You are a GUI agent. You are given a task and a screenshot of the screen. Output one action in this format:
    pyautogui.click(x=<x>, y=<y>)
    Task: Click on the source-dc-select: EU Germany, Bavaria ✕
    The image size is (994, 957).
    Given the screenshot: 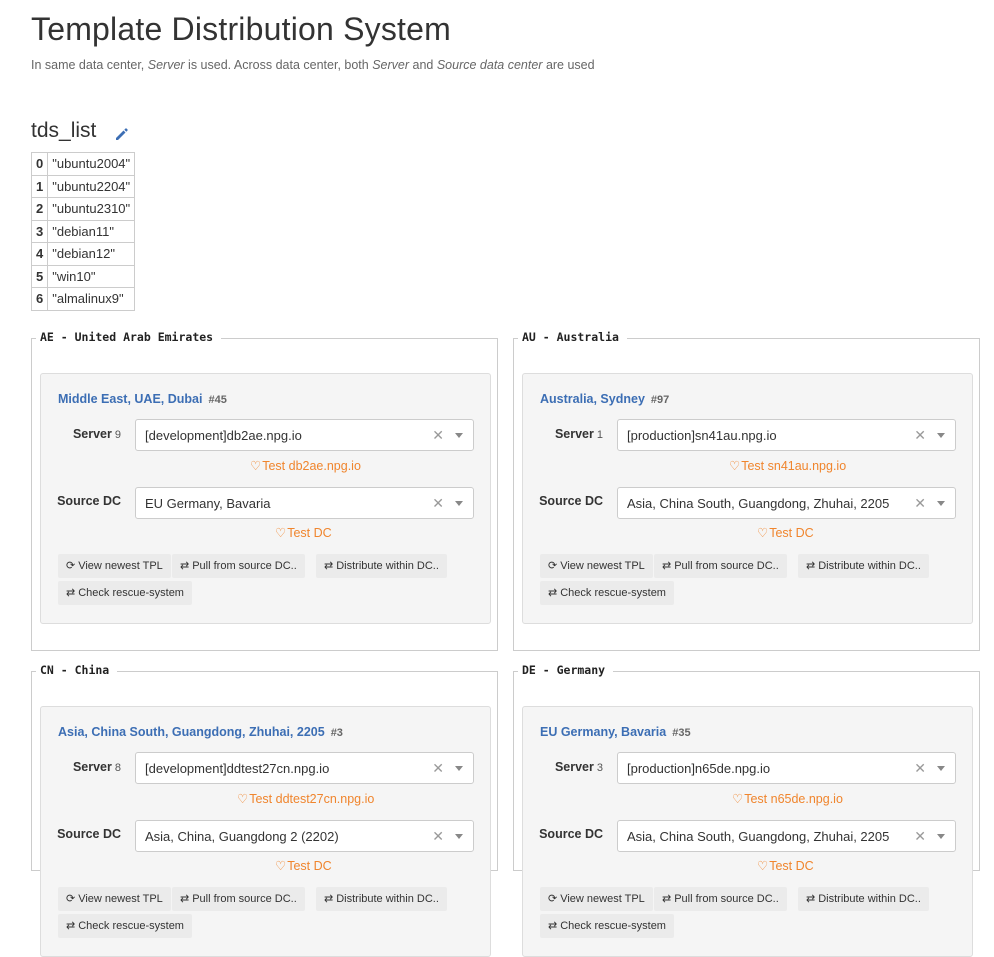 What is the action you would take?
    pyautogui.click(x=304, y=503)
    